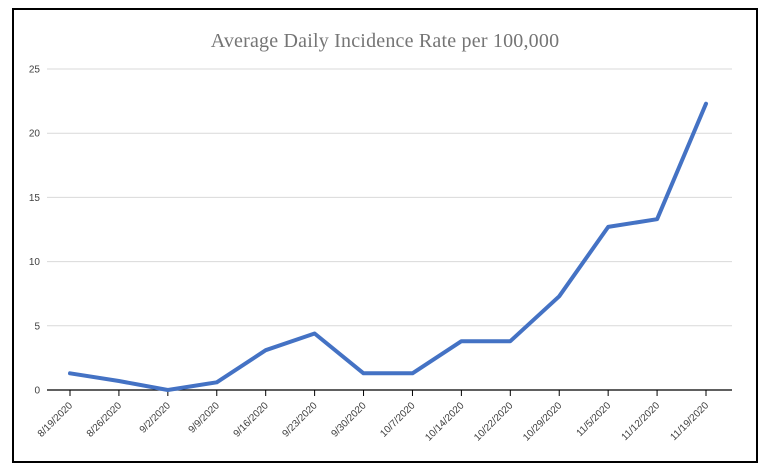  I want to click on x-tick-label: 9/9/2020, so click(205, 418).